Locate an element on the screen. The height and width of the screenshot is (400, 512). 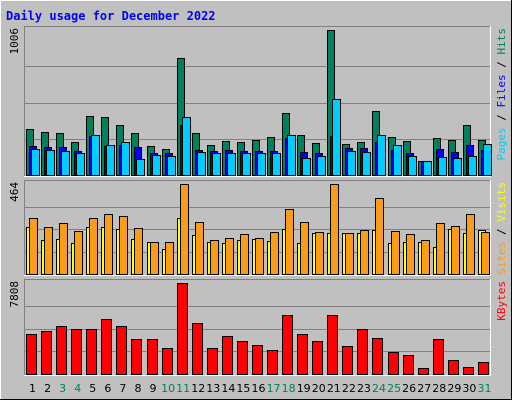
day-label-27: 27 is located at coordinates (424, 388).